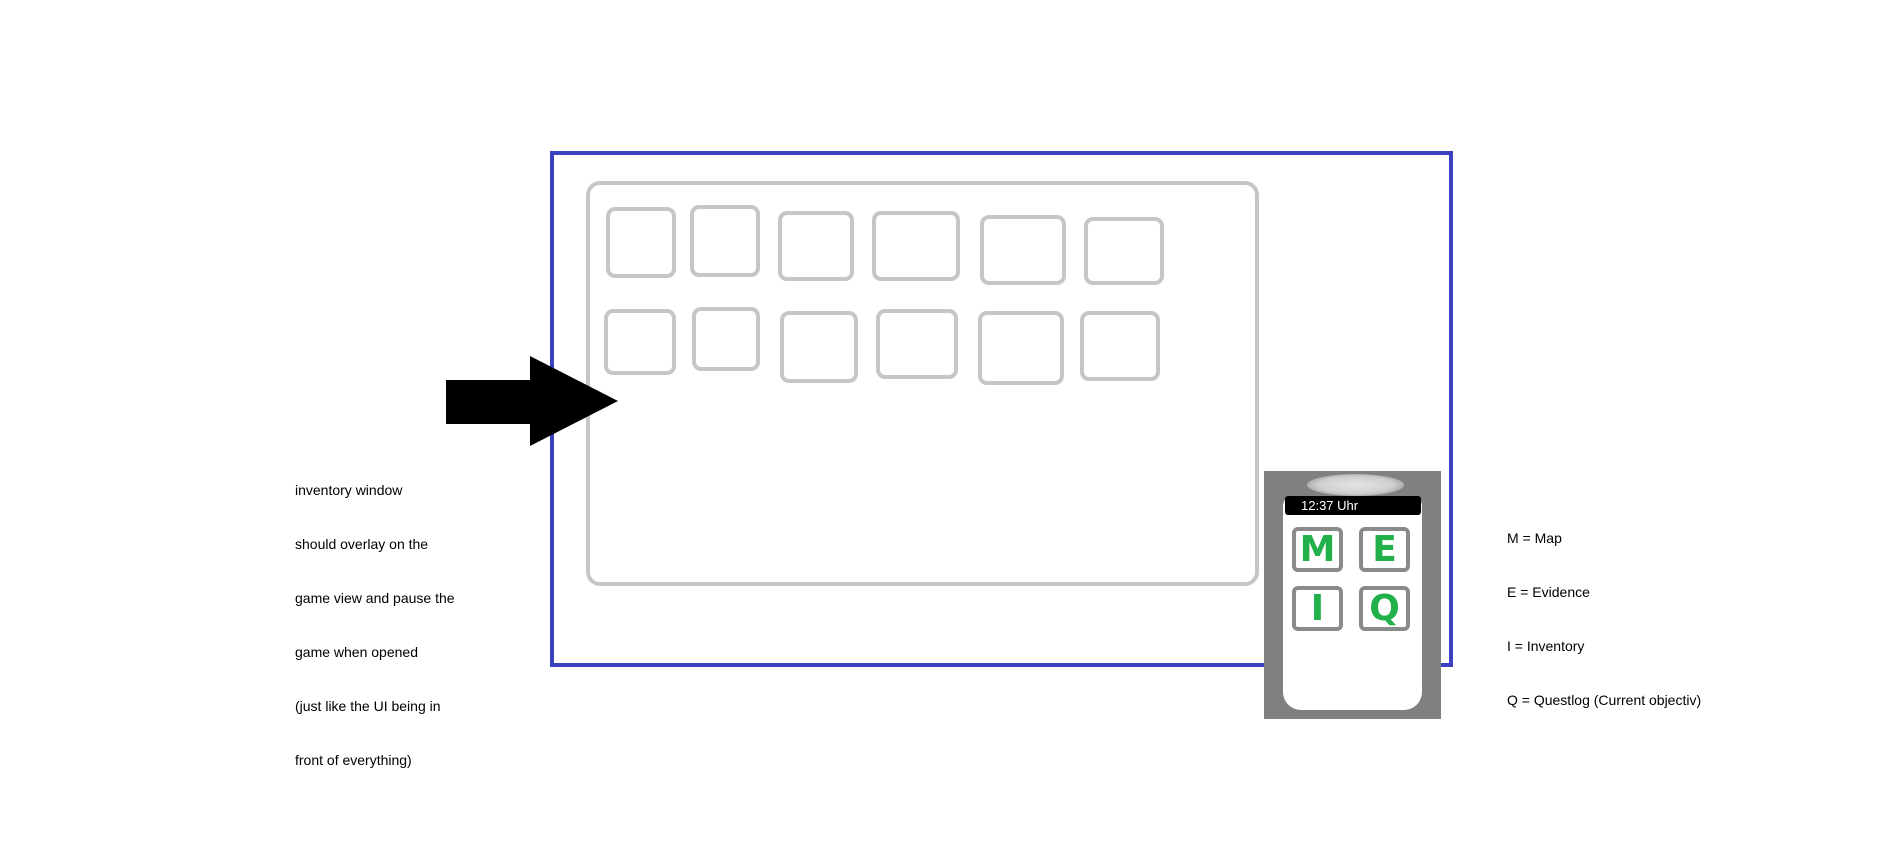 The width and height of the screenshot is (1891, 843). Describe the element at coordinates (532, 401) in the screenshot. I see `arrow-right-icon` at that location.